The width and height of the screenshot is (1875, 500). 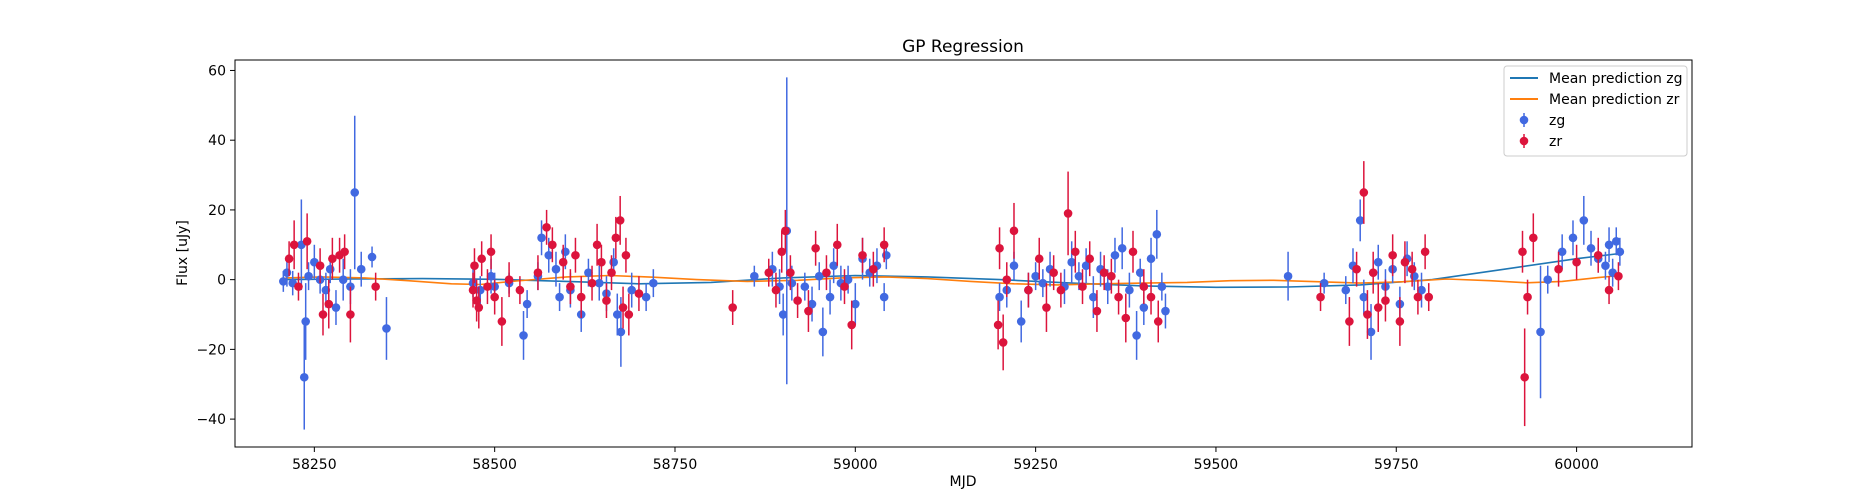 I want to click on y-axis-ticks: −40 −20 0 20 40 60, so click(x=215, y=245).